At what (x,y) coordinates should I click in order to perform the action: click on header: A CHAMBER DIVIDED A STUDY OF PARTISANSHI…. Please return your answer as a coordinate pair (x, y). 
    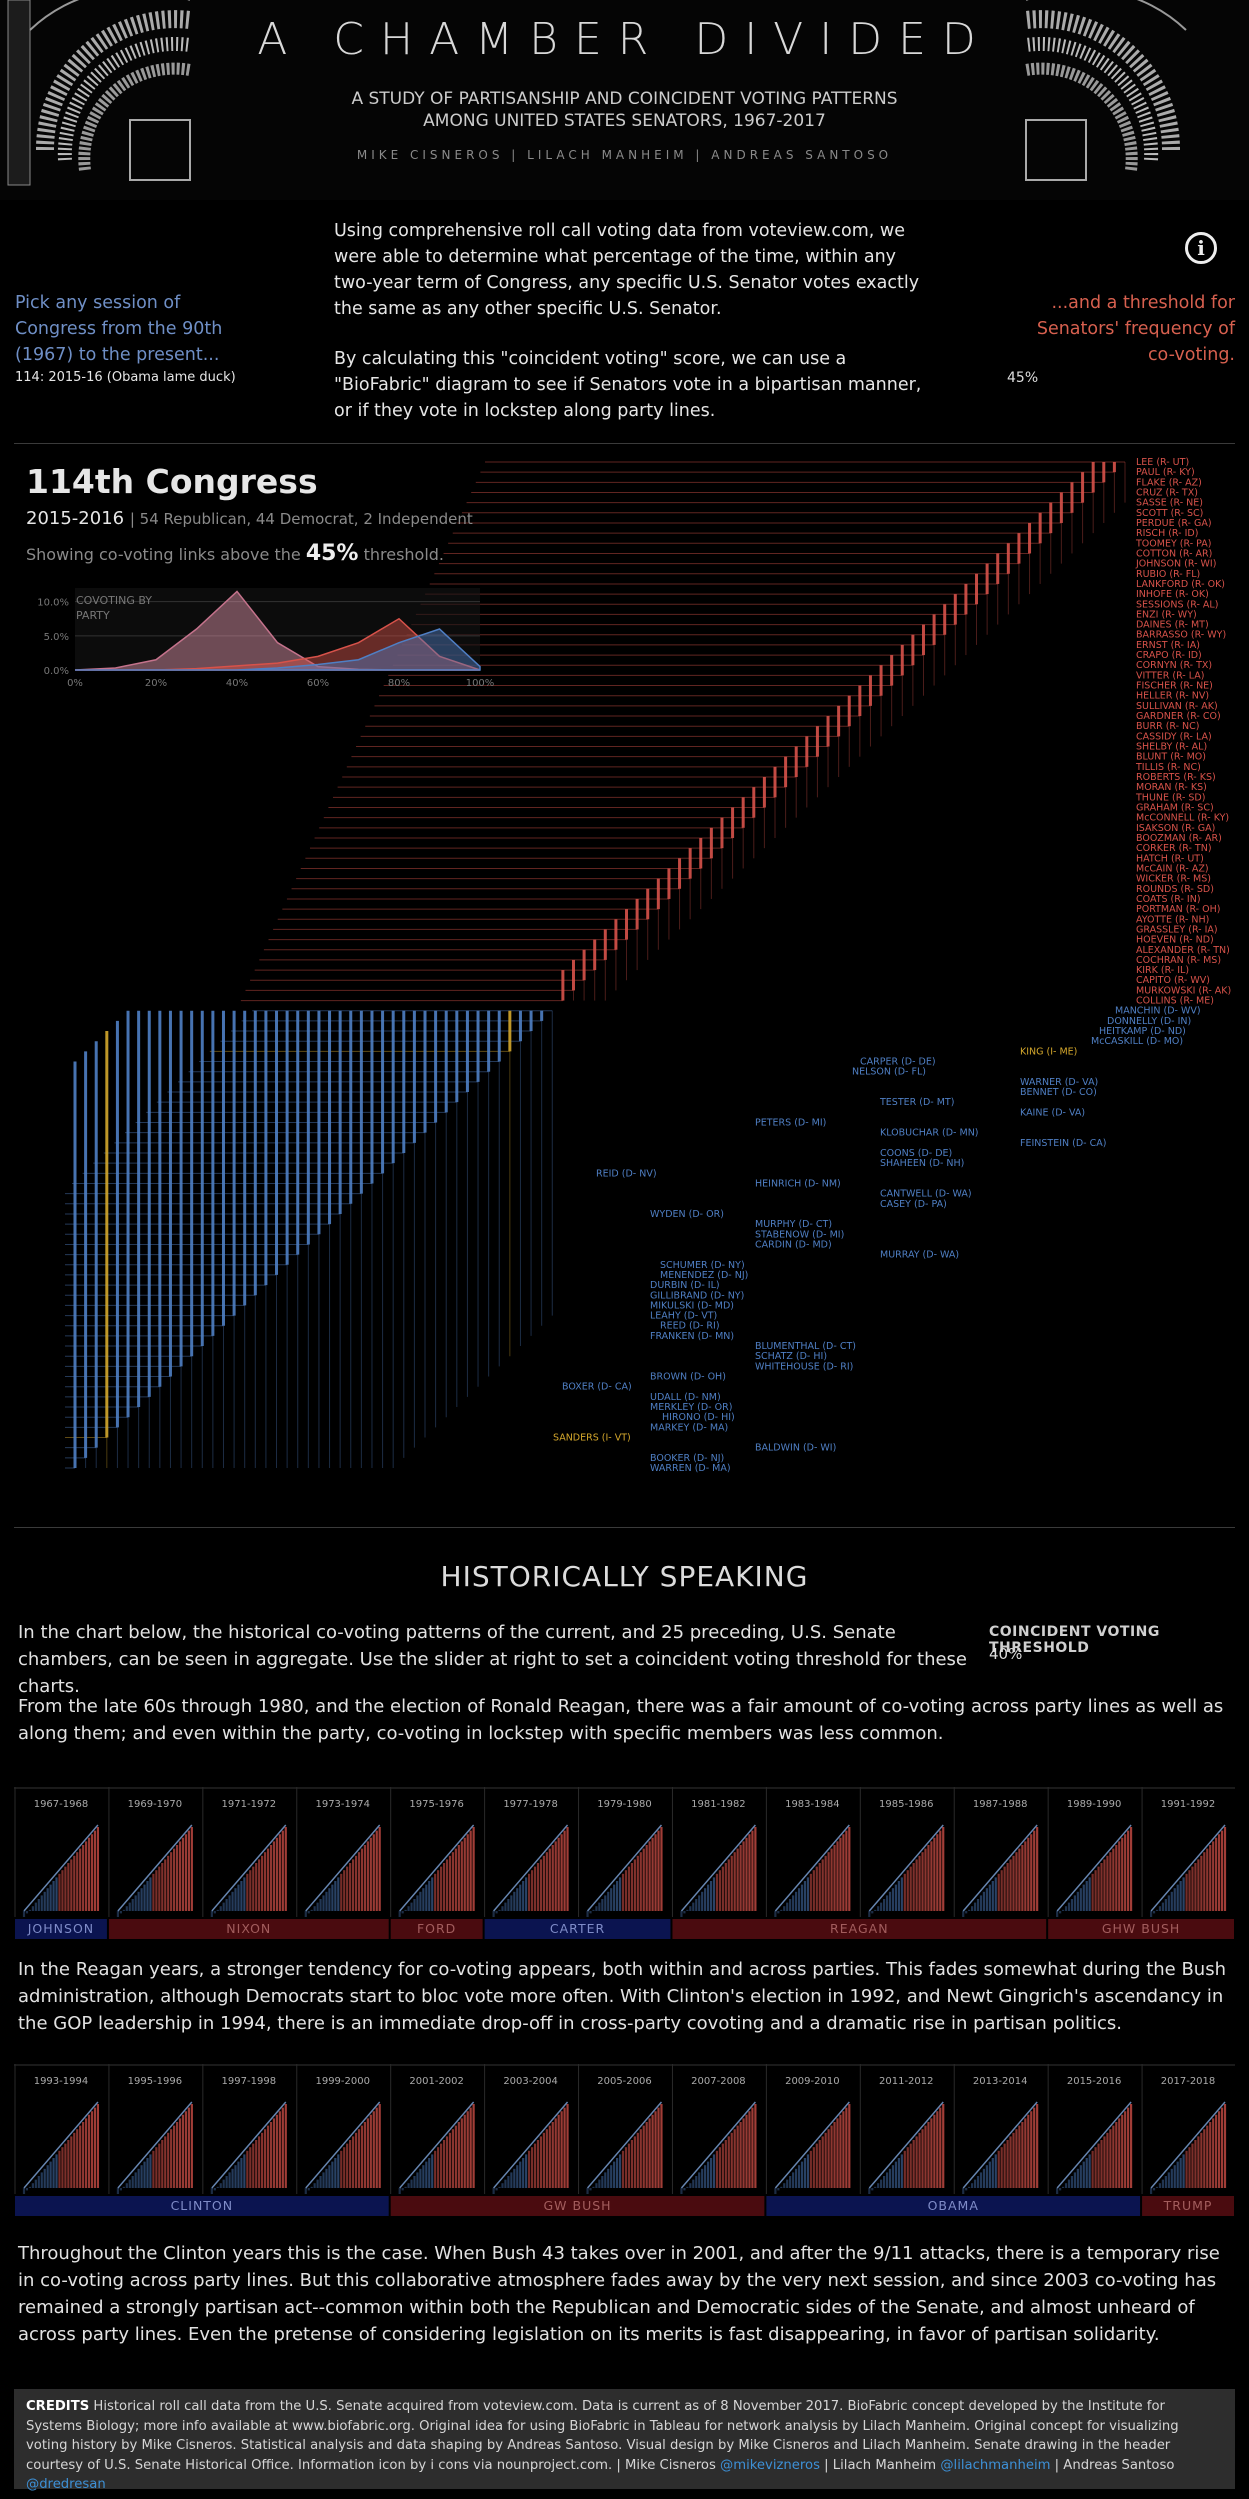
    Looking at the image, I should click on (624, 100).